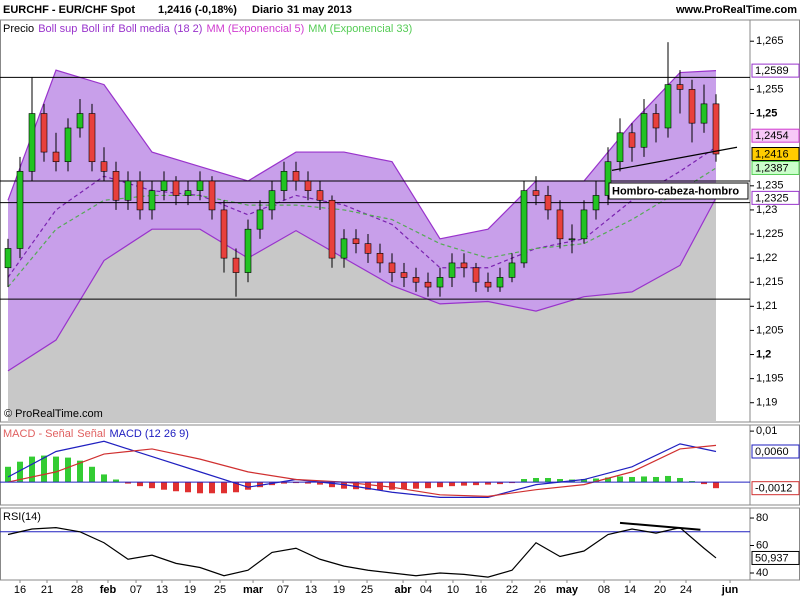 Image resolution: width=800 pixels, height=600 pixels. What do you see at coordinates (770, 234) in the screenshot?
I see `y-tick-label: 1,225` at bounding box center [770, 234].